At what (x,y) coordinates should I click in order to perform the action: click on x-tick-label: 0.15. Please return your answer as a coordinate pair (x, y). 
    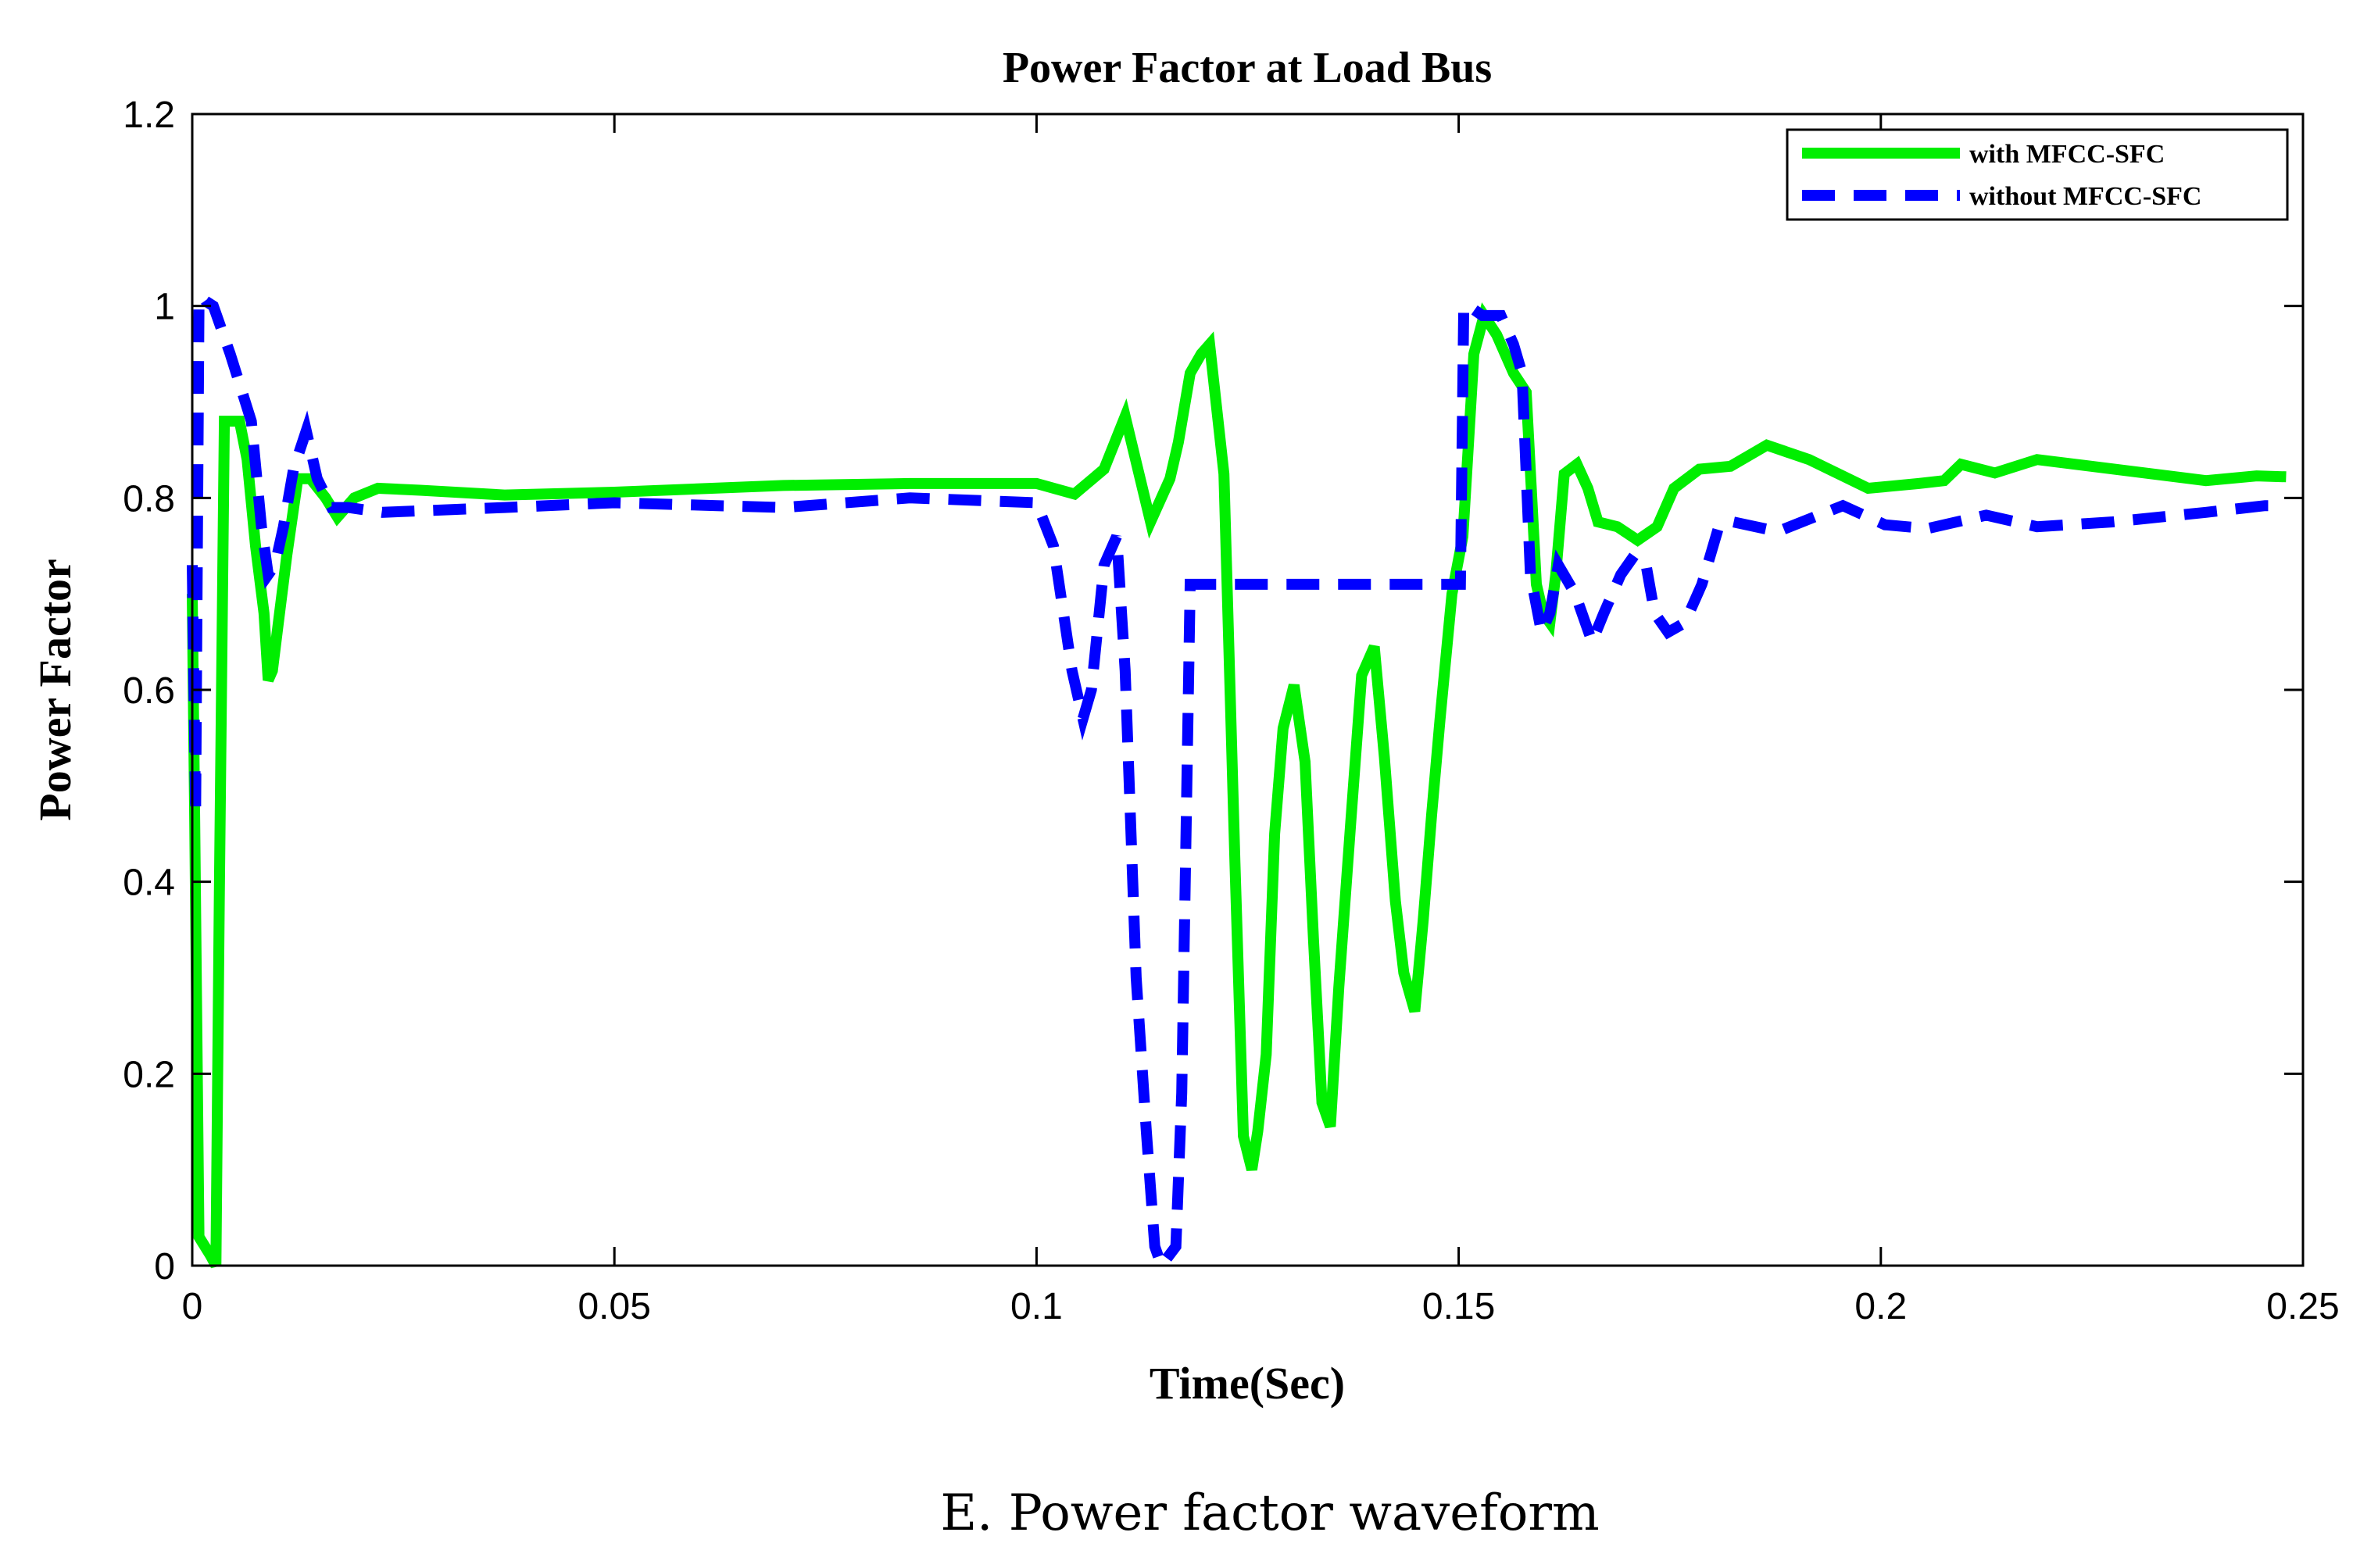
    Looking at the image, I should click on (1458, 1306).